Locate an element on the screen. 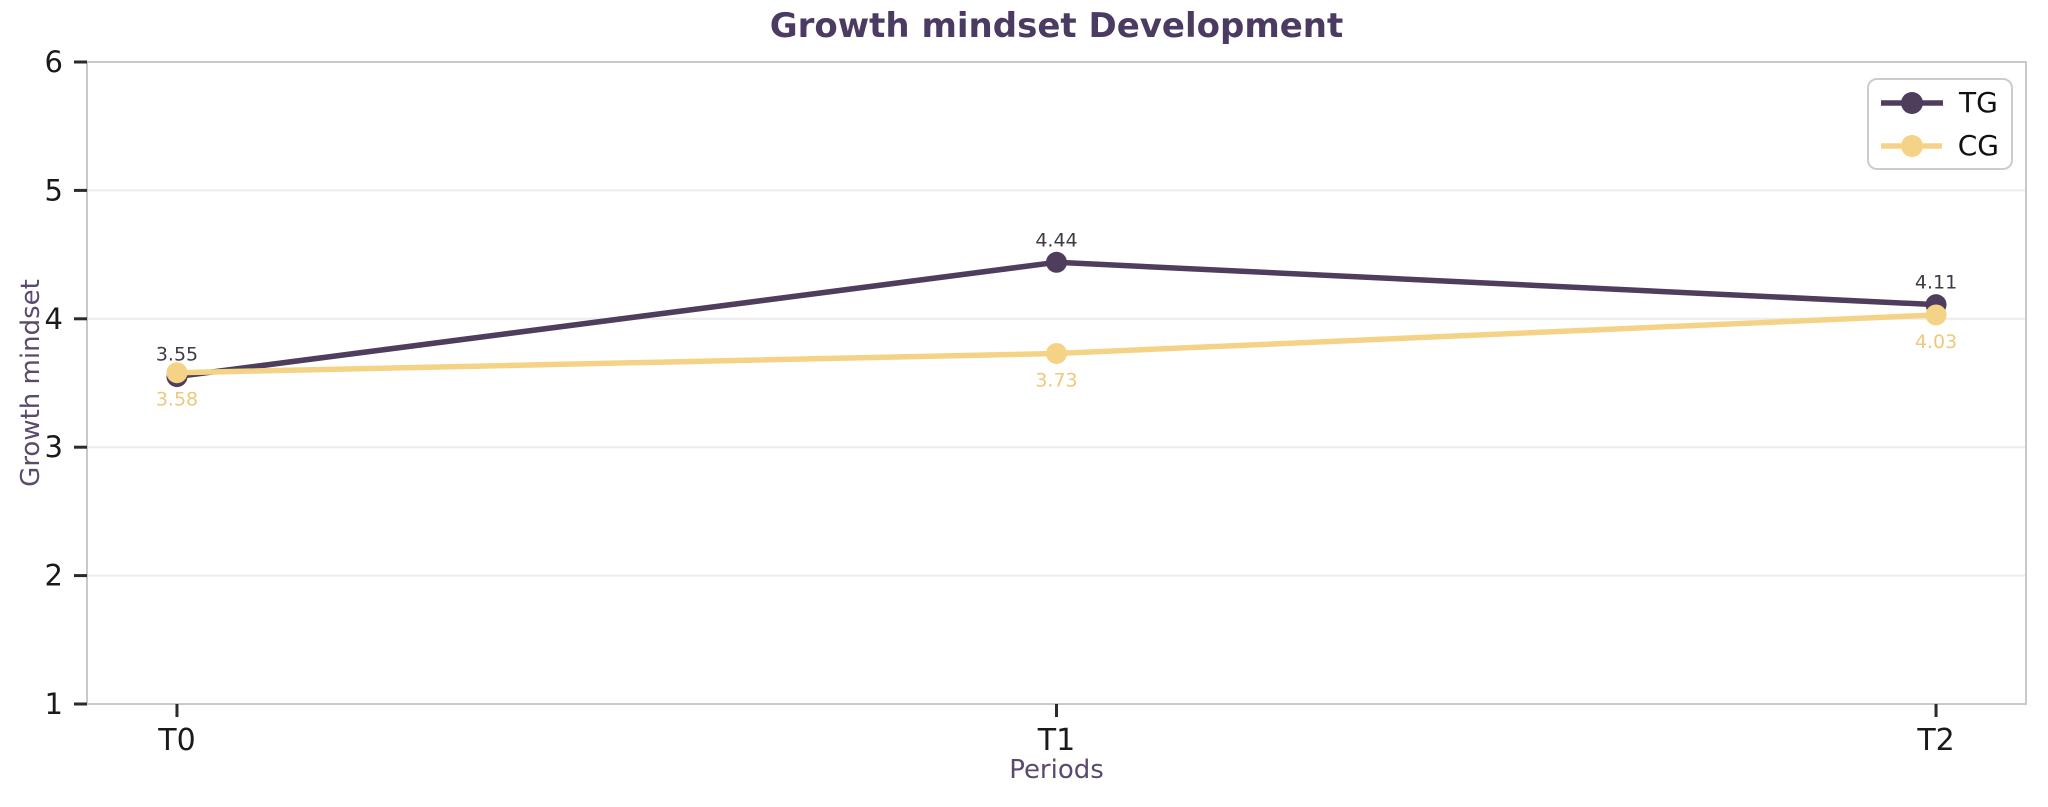  legend-swatch-cg-icon is located at coordinates (1911, 145).